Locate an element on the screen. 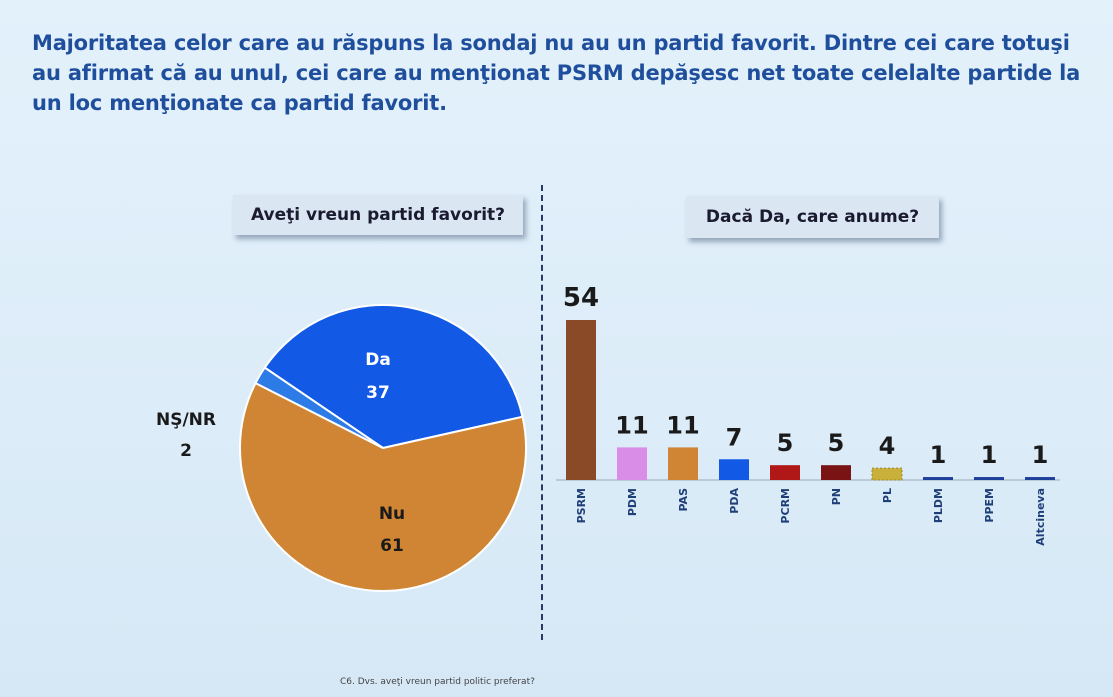 The height and width of the screenshot is (697, 1113). bar-label-pda: PDA is located at coordinates (734, 501).